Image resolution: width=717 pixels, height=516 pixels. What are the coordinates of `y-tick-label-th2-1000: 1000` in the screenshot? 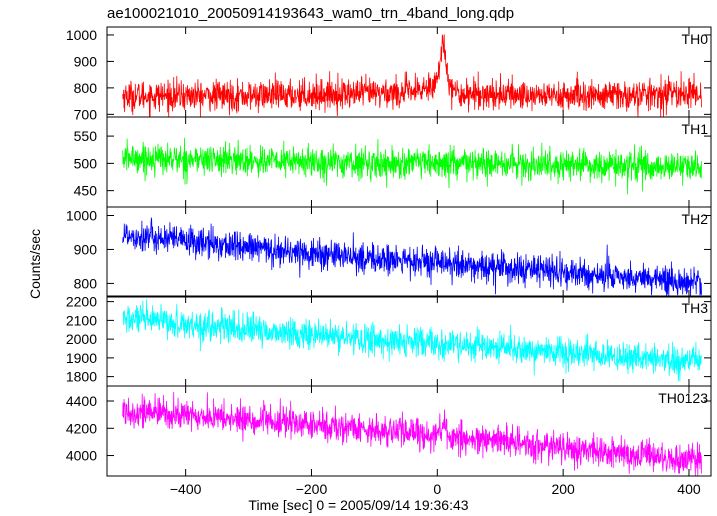 It's located at (81, 215).